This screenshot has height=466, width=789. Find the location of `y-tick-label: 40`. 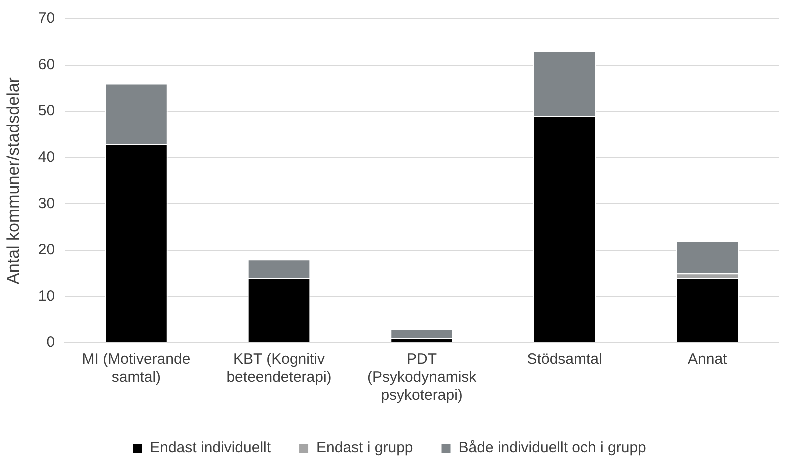

y-tick-label: 40 is located at coordinates (47, 157).